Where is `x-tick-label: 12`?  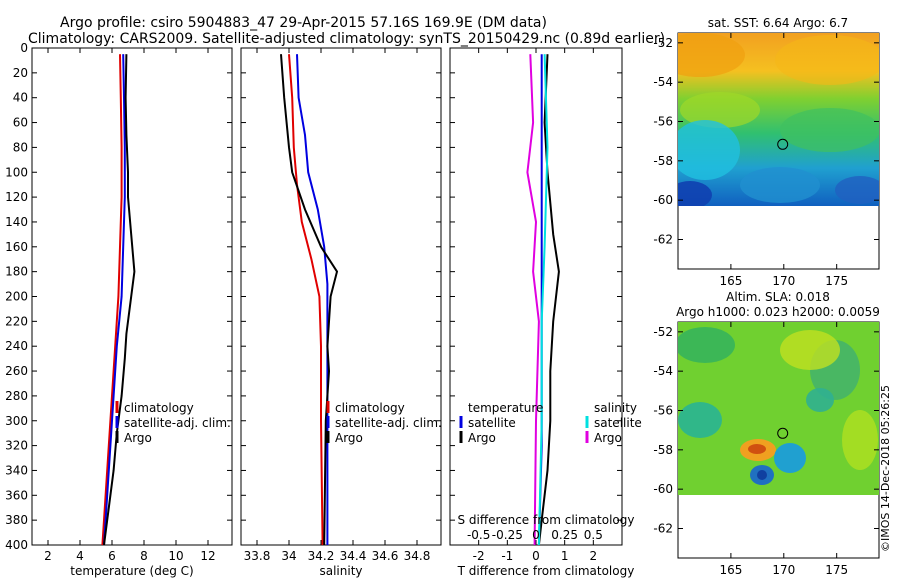 x-tick-label: 12 is located at coordinates (207, 556).